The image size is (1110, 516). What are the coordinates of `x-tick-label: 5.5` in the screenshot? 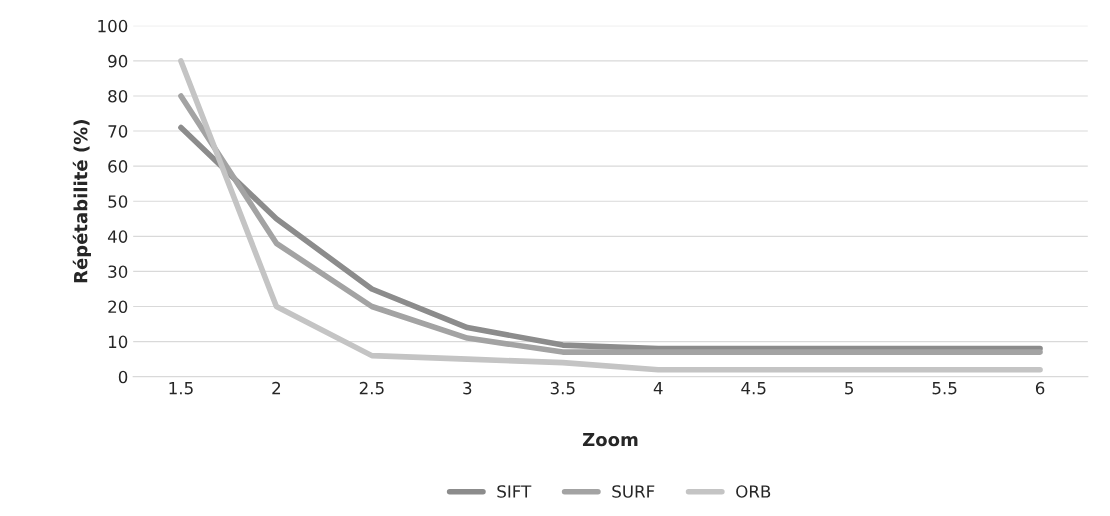 It's located at (944, 388).